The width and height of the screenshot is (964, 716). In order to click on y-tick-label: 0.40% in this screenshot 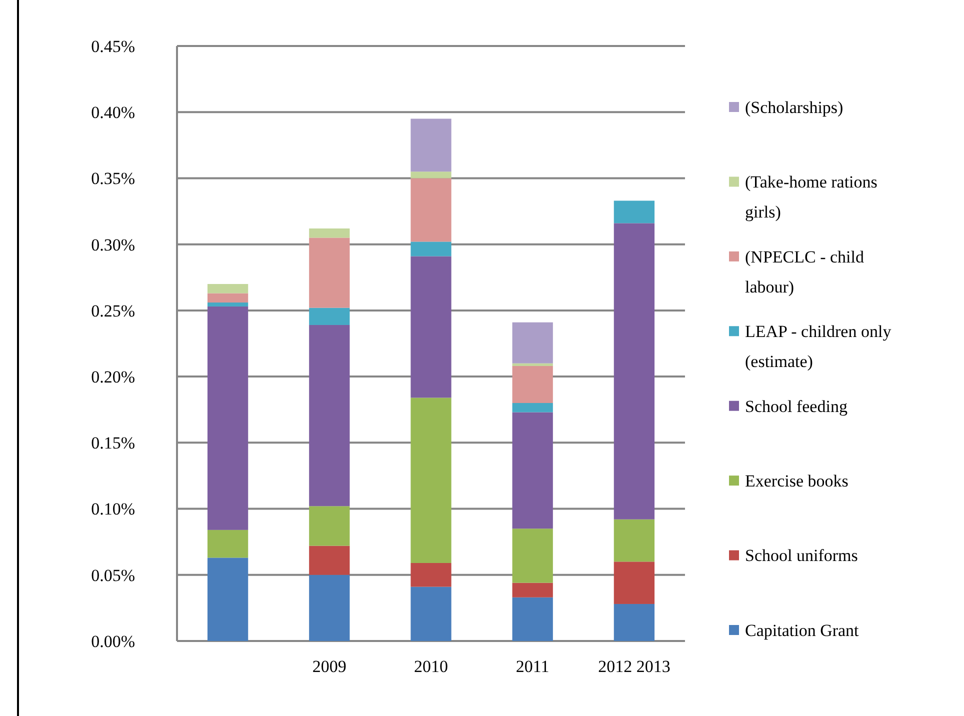, I will do `click(113, 112)`.